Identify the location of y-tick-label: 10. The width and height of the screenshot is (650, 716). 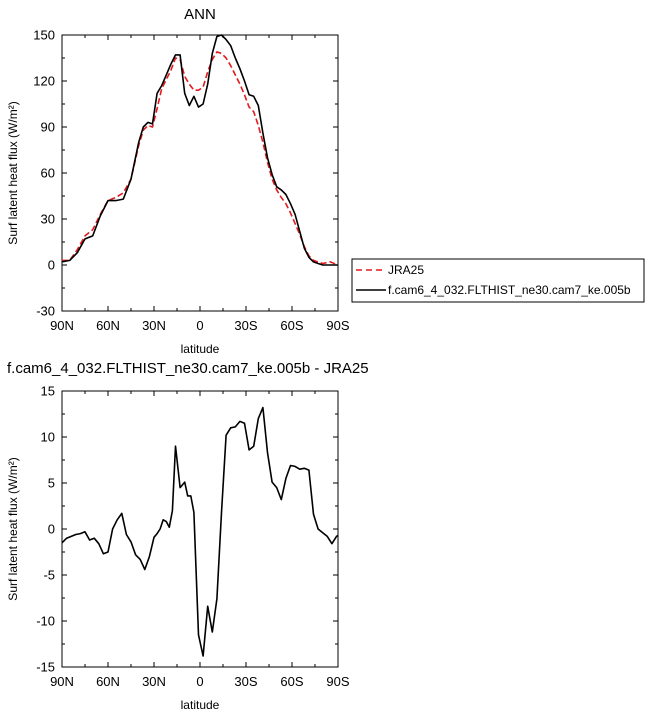
(48, 437).